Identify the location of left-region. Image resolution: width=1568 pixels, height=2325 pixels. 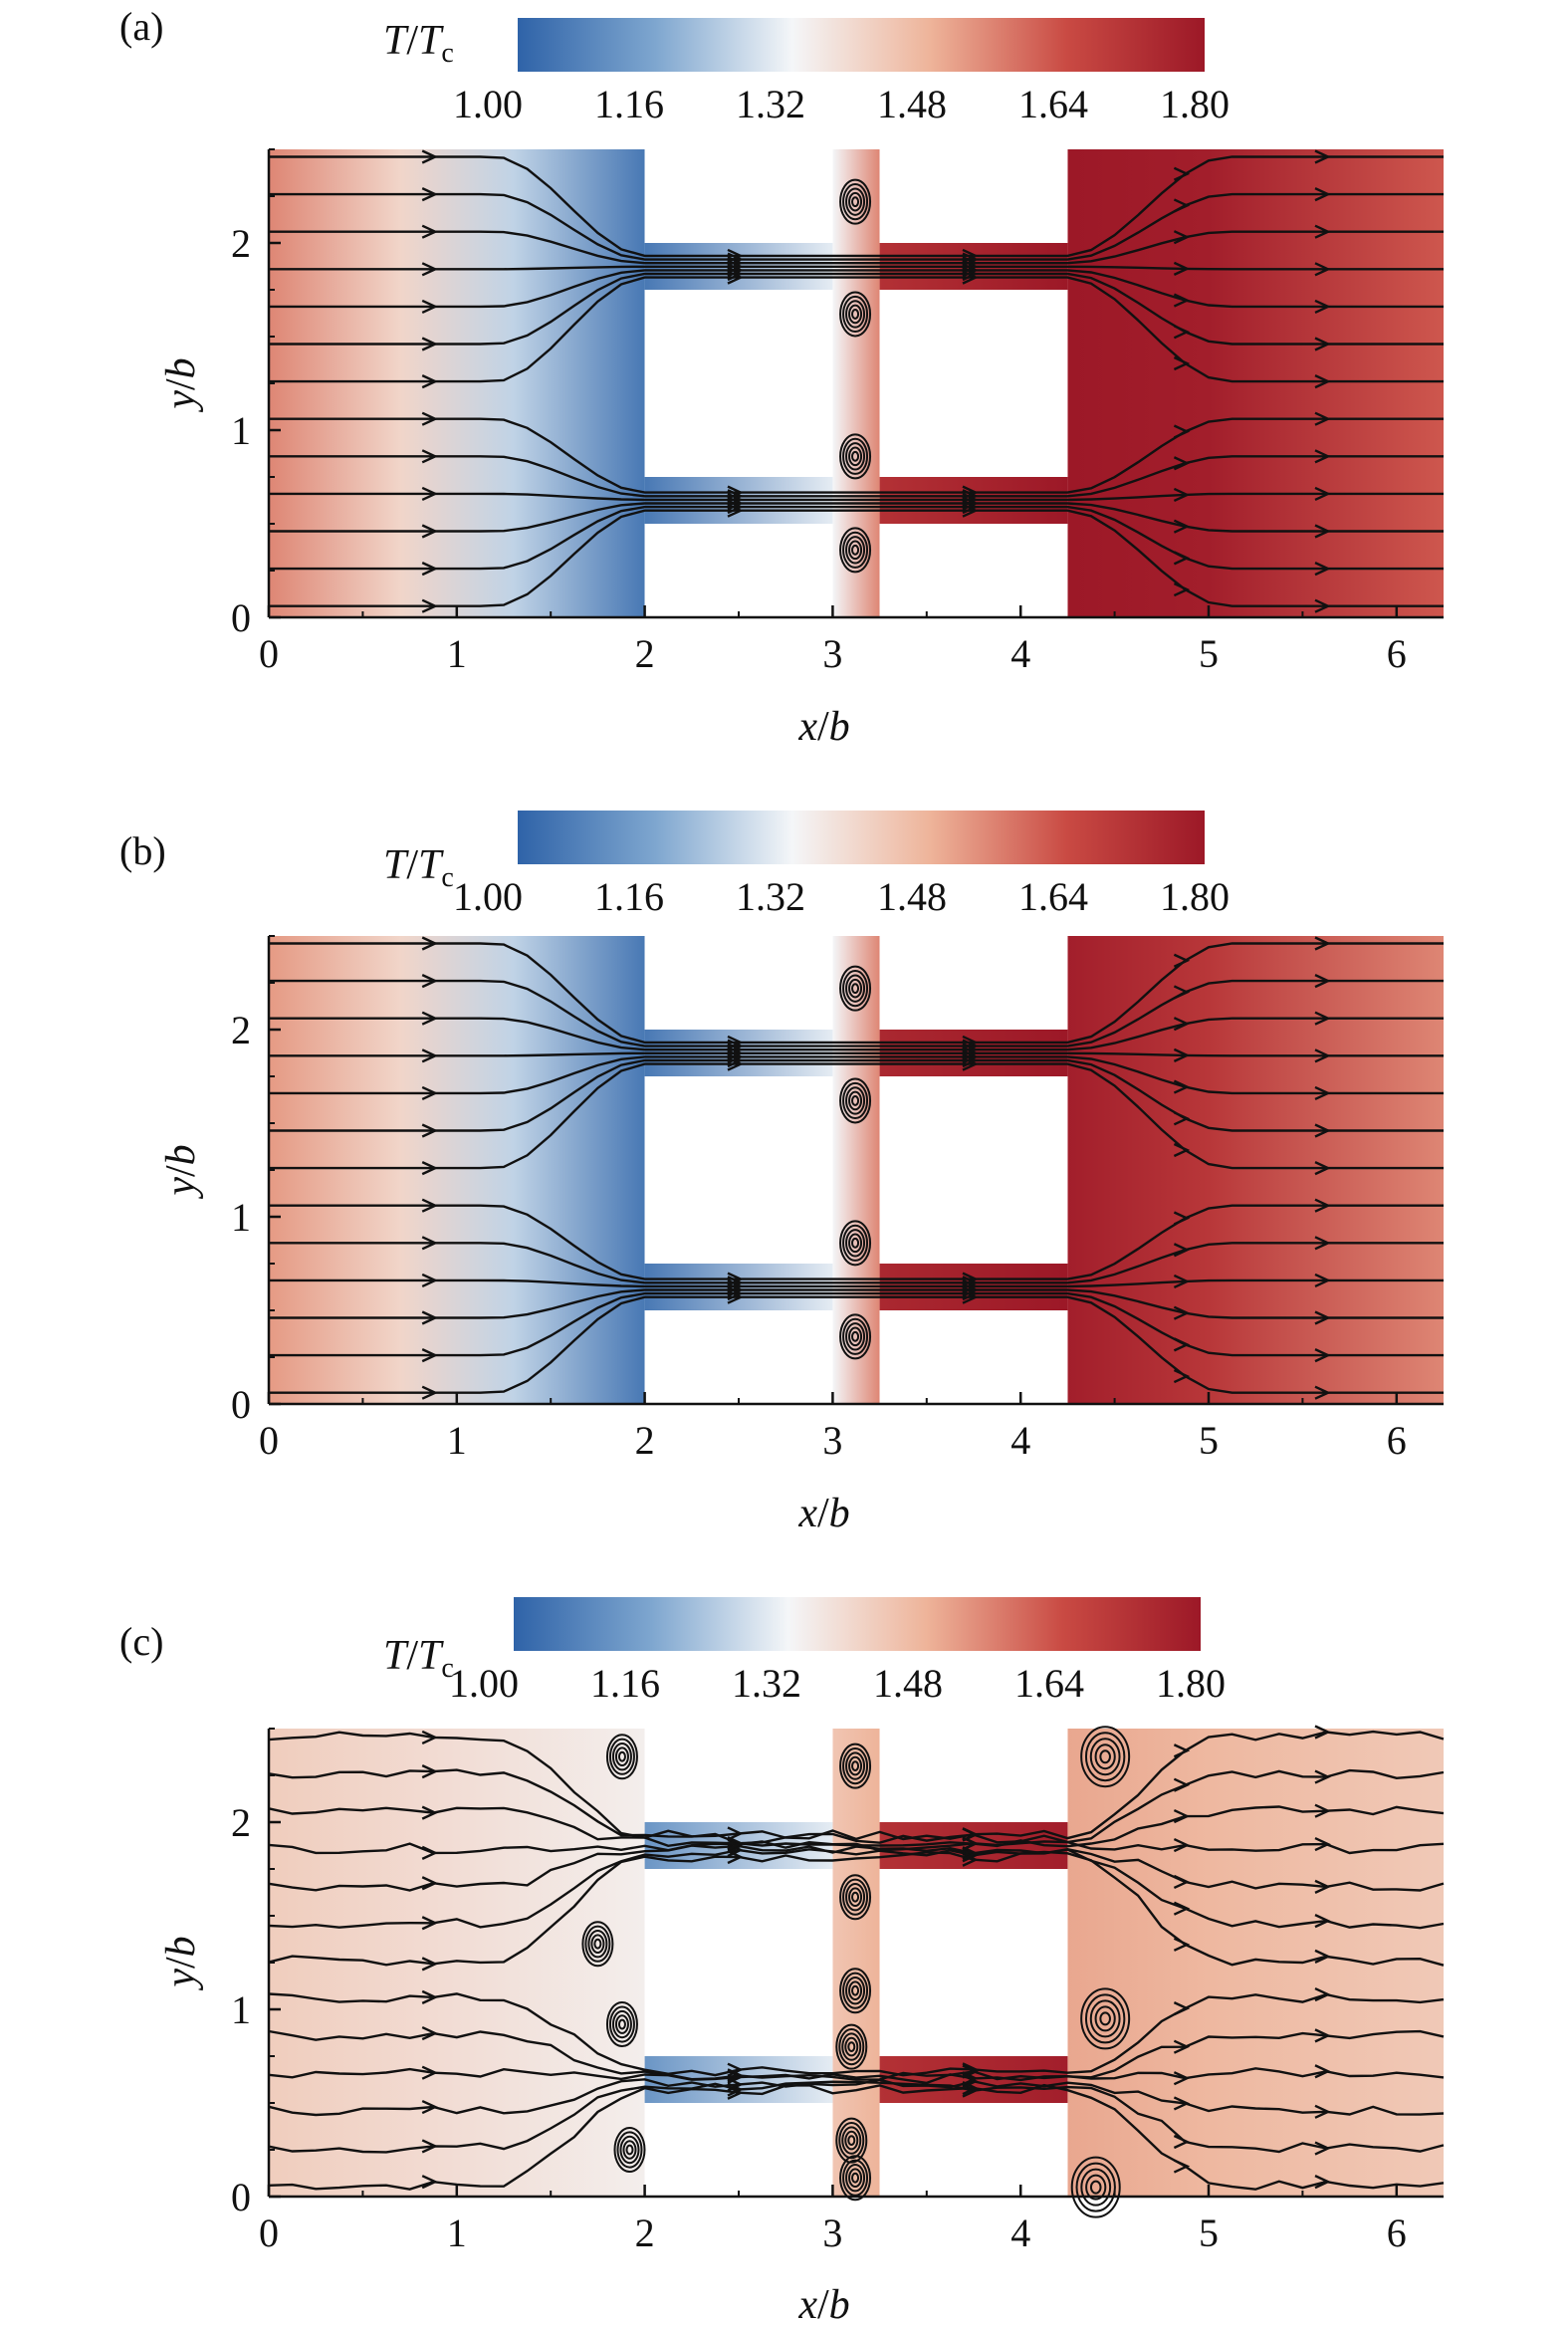
(457, 1170).